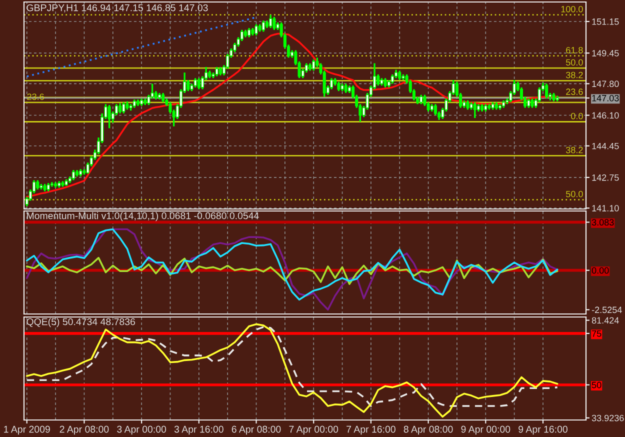 The image size is (625, 437). What do you see at coordinates (572, 9) in the screenshot?
I see `annotation: 100.0` at bounding box center [572, 9].